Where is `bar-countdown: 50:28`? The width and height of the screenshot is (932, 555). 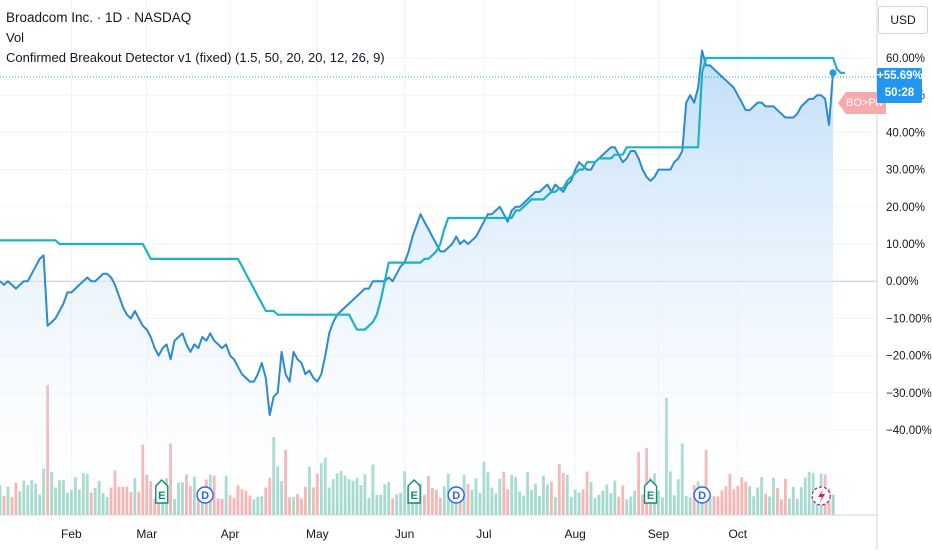
bar-countdown: 50:28 is located at coordinates (899, 93).